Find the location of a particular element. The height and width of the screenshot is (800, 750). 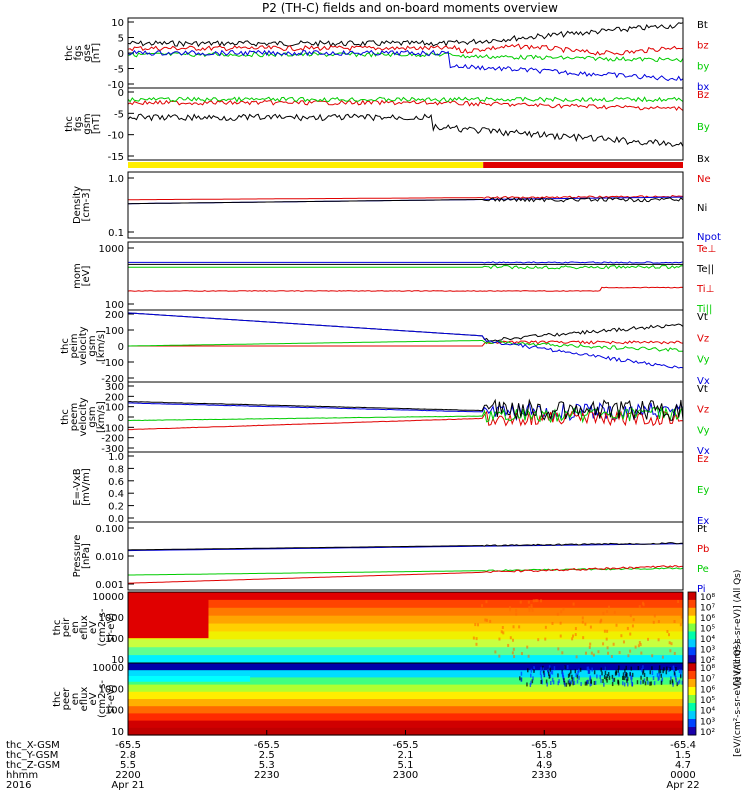

panel-density: Density[cm-3] 1.0 0.1 Ne Ni Npot is located at coordinates (396, 207).